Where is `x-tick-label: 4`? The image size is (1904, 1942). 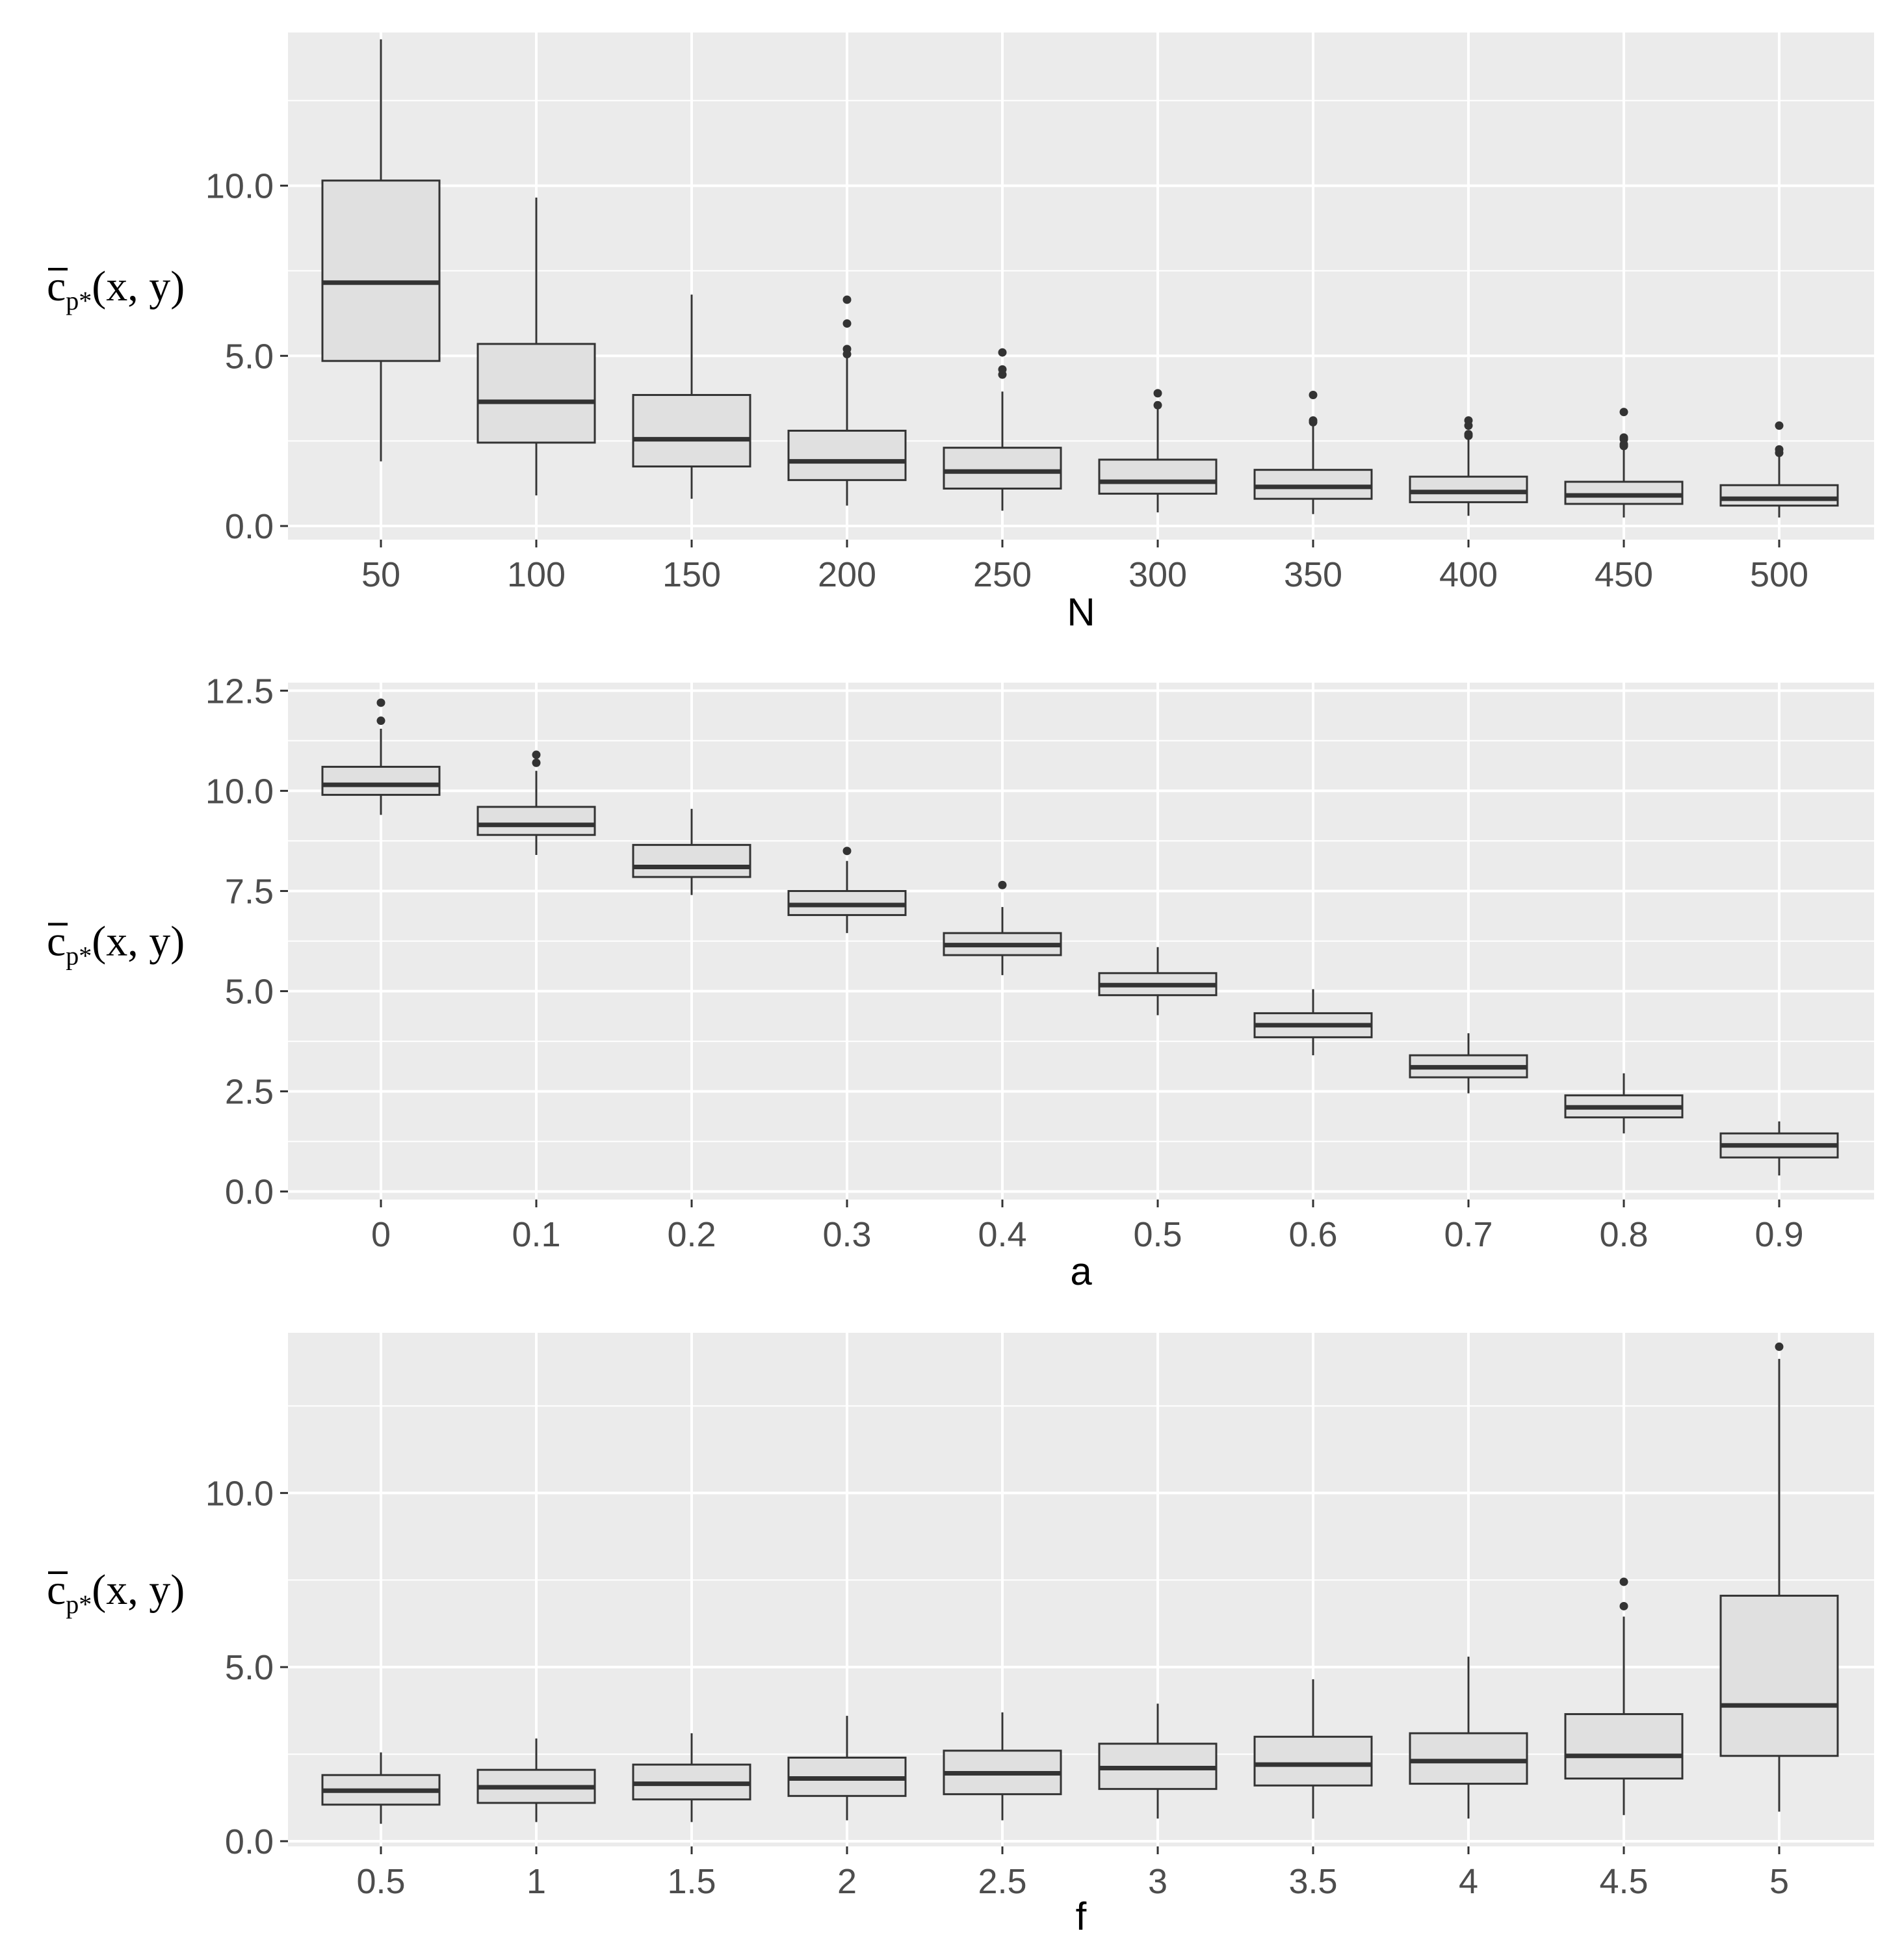
x-tick-label: 4 is located at coordinates (1469, 1882).